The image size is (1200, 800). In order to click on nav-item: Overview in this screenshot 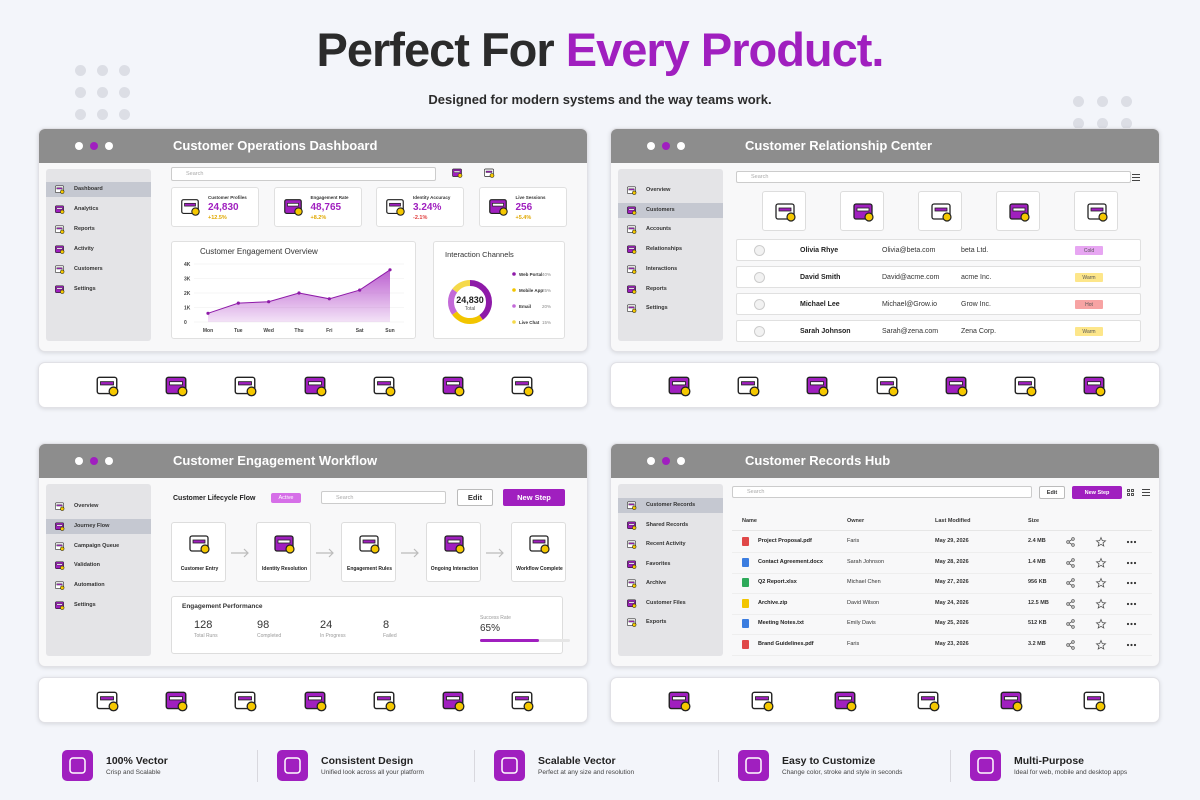, I will do `click(86, 506)`.